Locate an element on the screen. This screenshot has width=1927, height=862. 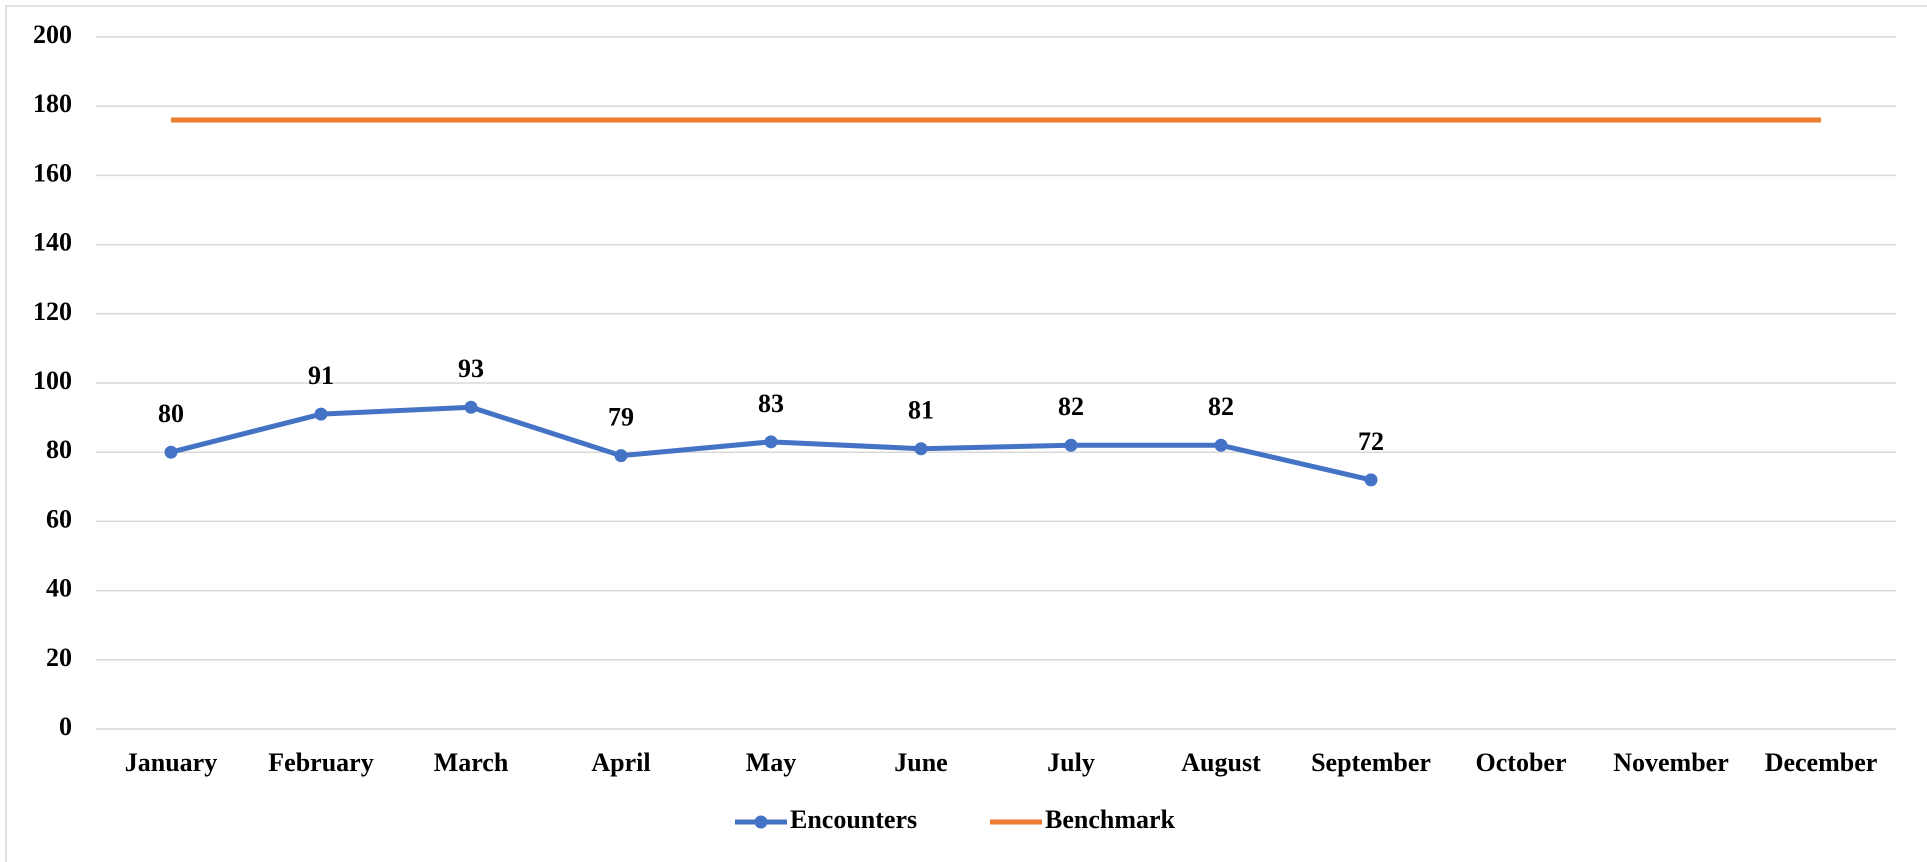
y-tick-label: 40 is located at coordinates (59, 588).